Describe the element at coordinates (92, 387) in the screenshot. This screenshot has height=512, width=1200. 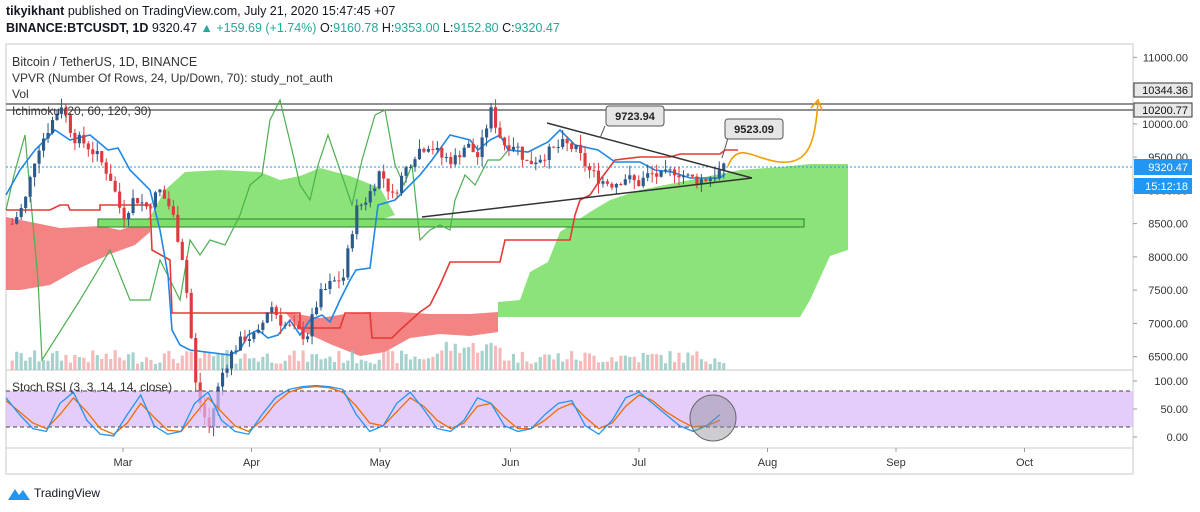
I see `stoch-label: Stoch RSI (3, 3, 14, 14, close)` at that location.